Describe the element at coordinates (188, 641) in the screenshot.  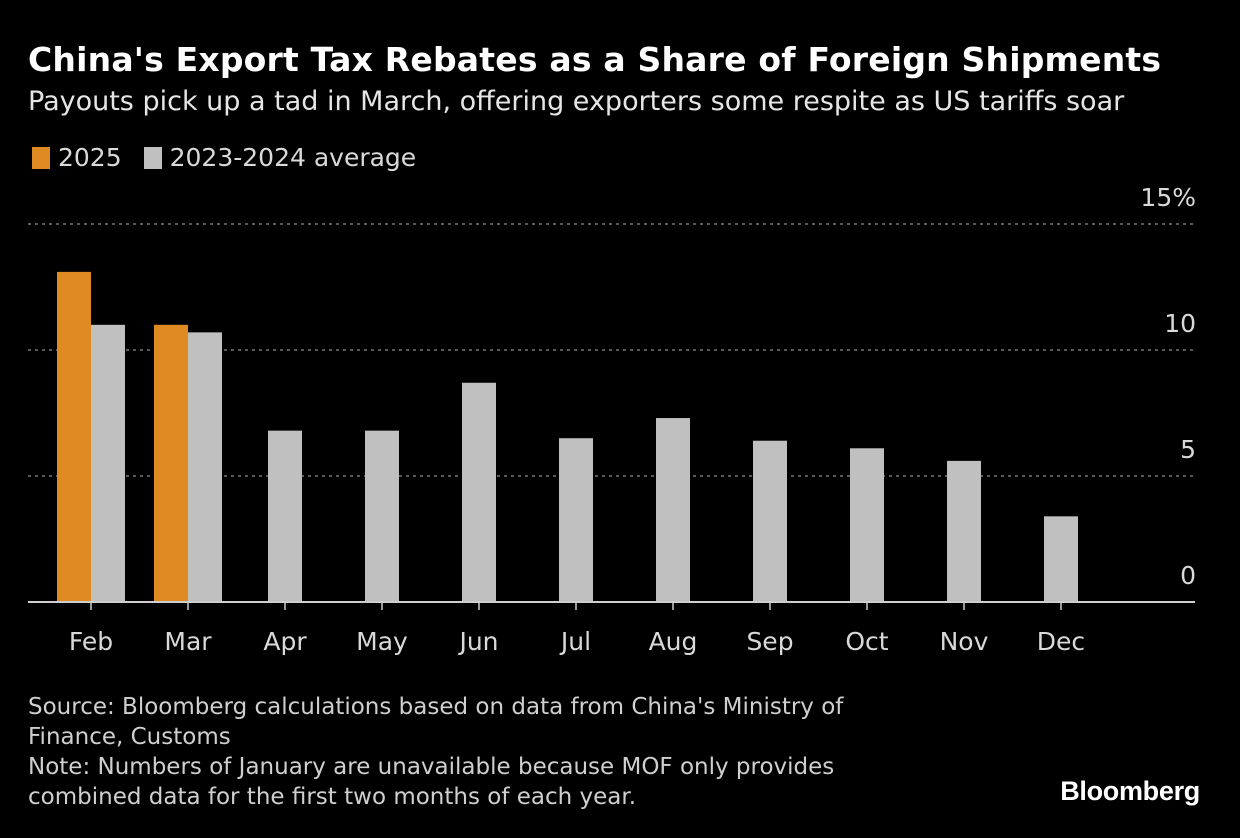
I see `x-tick-label-mar: Mar` at that location.